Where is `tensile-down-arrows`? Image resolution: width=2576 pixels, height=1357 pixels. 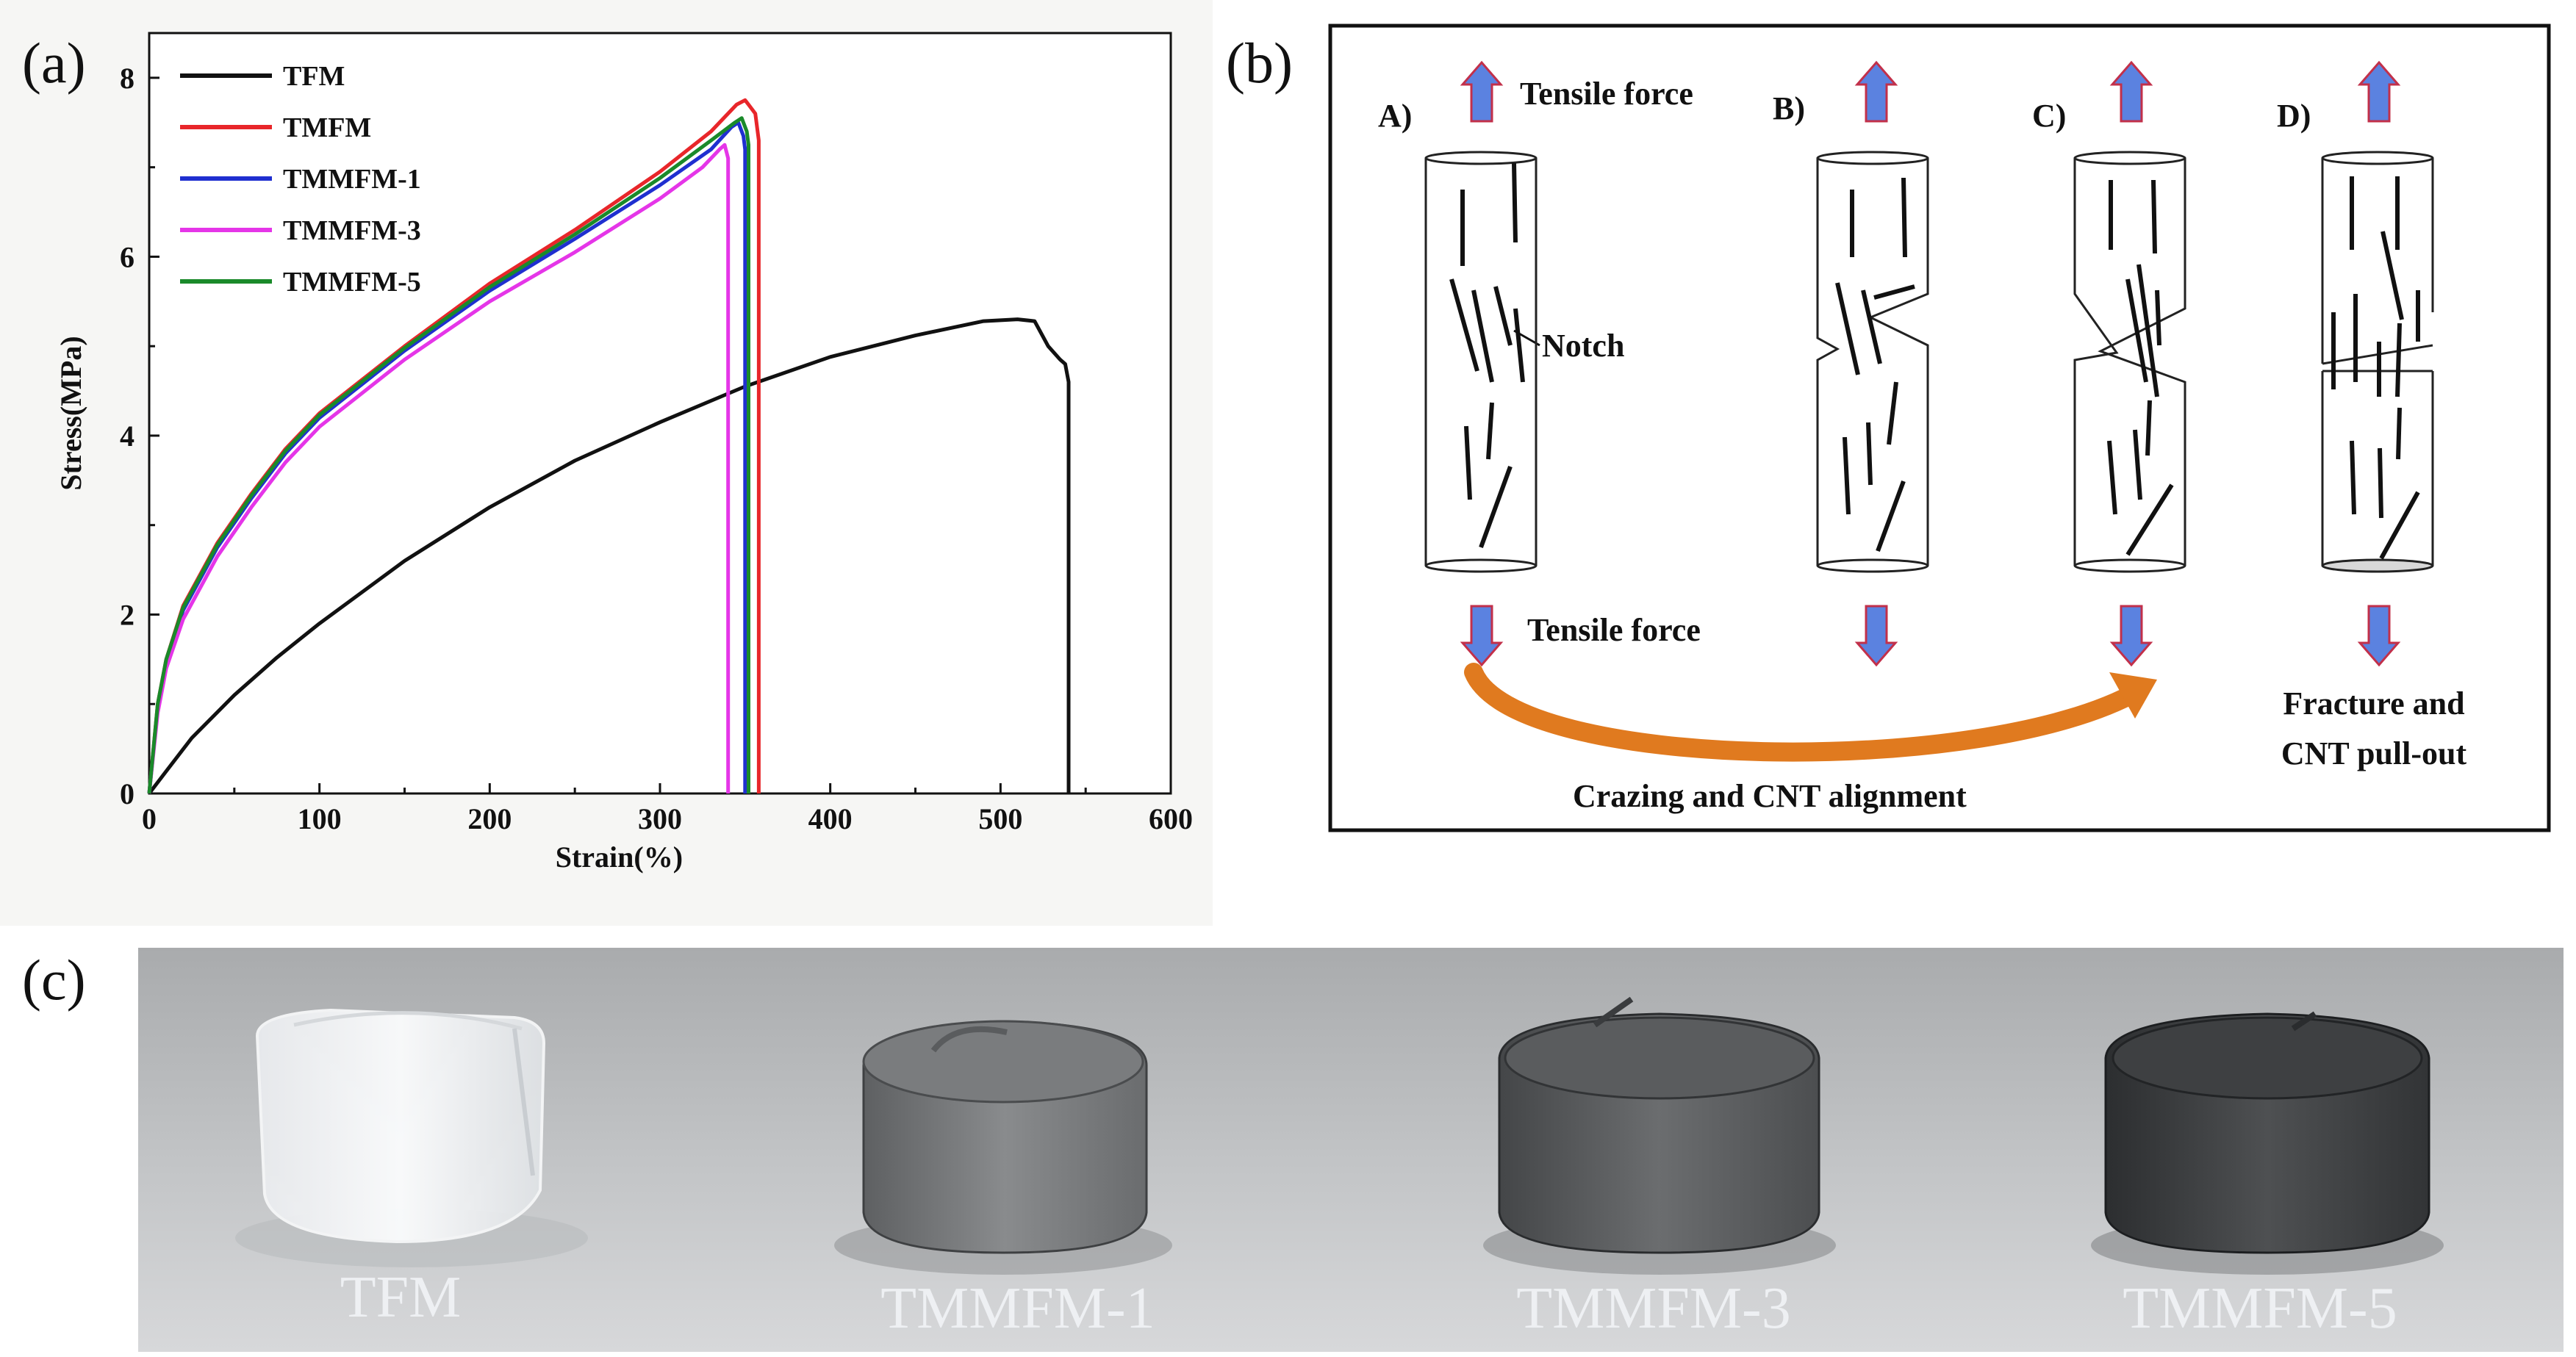
tensile-down-arrows is located at coordinates (1930, 636).